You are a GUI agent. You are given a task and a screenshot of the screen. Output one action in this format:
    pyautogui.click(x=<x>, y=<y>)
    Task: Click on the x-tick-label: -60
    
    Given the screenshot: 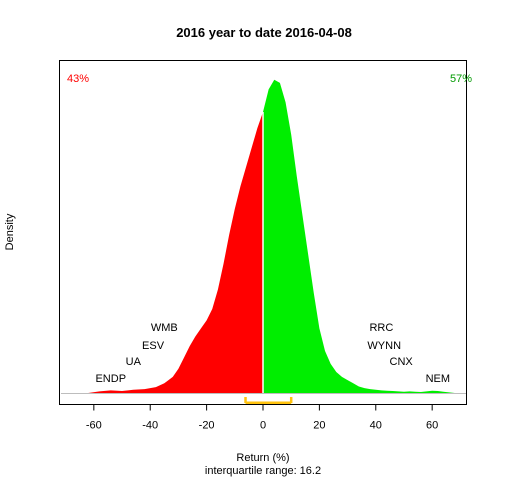 What is the action you would take?
    pyautogui.click(x=94, y=426)
    